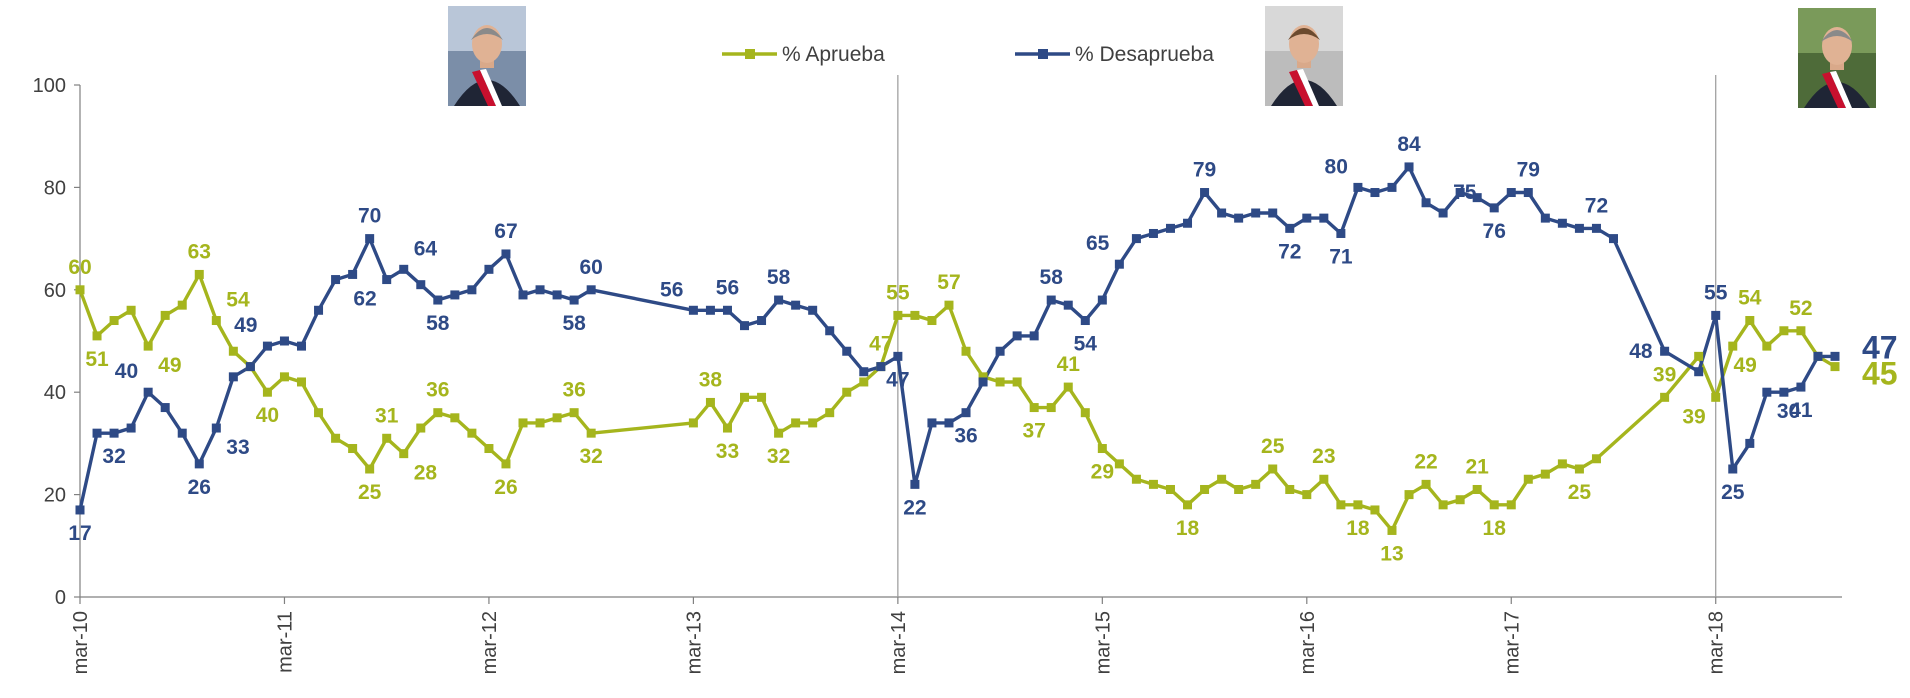  I want to click on data-label: 33, so click(237, 447).